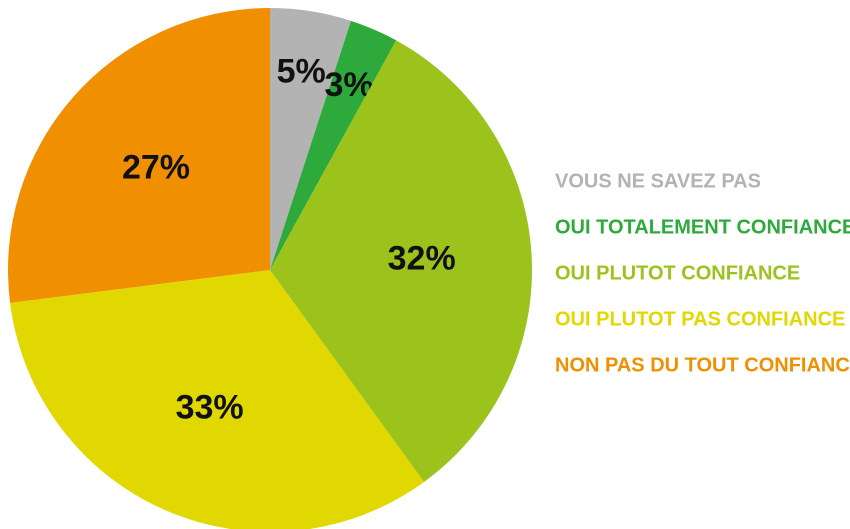 The image size is (850, 529). Describe the element at coordinates (702, 365) in the screenshot. I see `legend-label: NON PAS DU TOUT CONFIANCE` at that location.